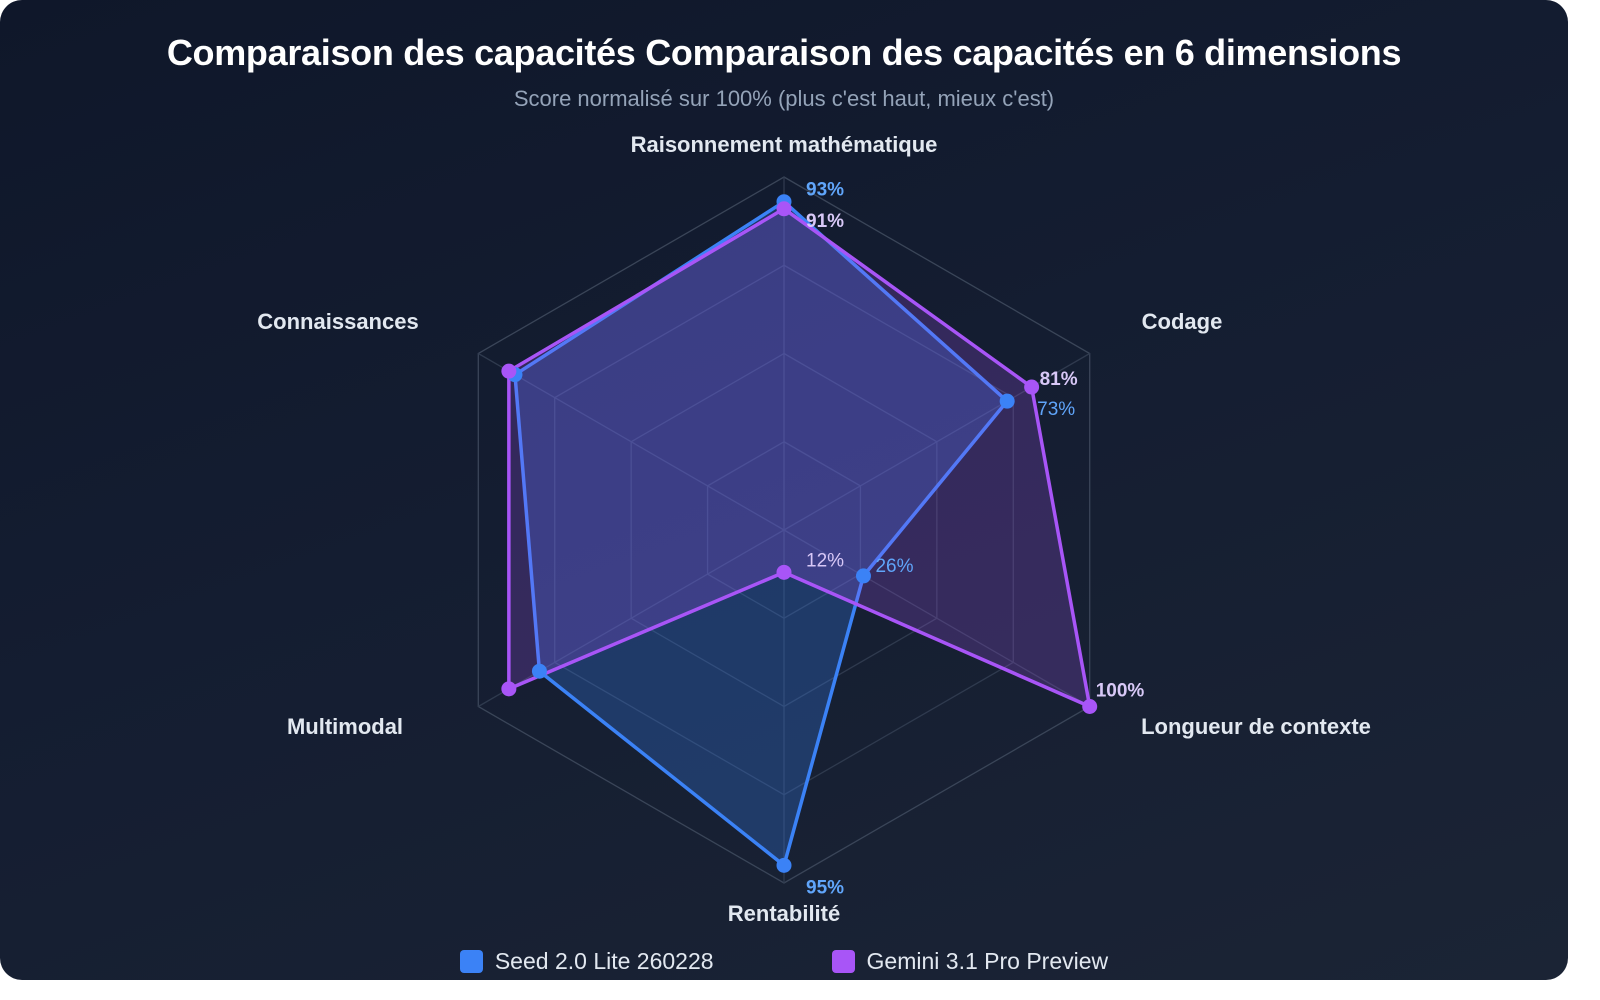 The height and width of the screenshot is (1000, 1600). Describe the element at coordinates (604, 961) in the screenshot. I see `legend-label-seed: Seed 2.0 Lite 260228` at that location.